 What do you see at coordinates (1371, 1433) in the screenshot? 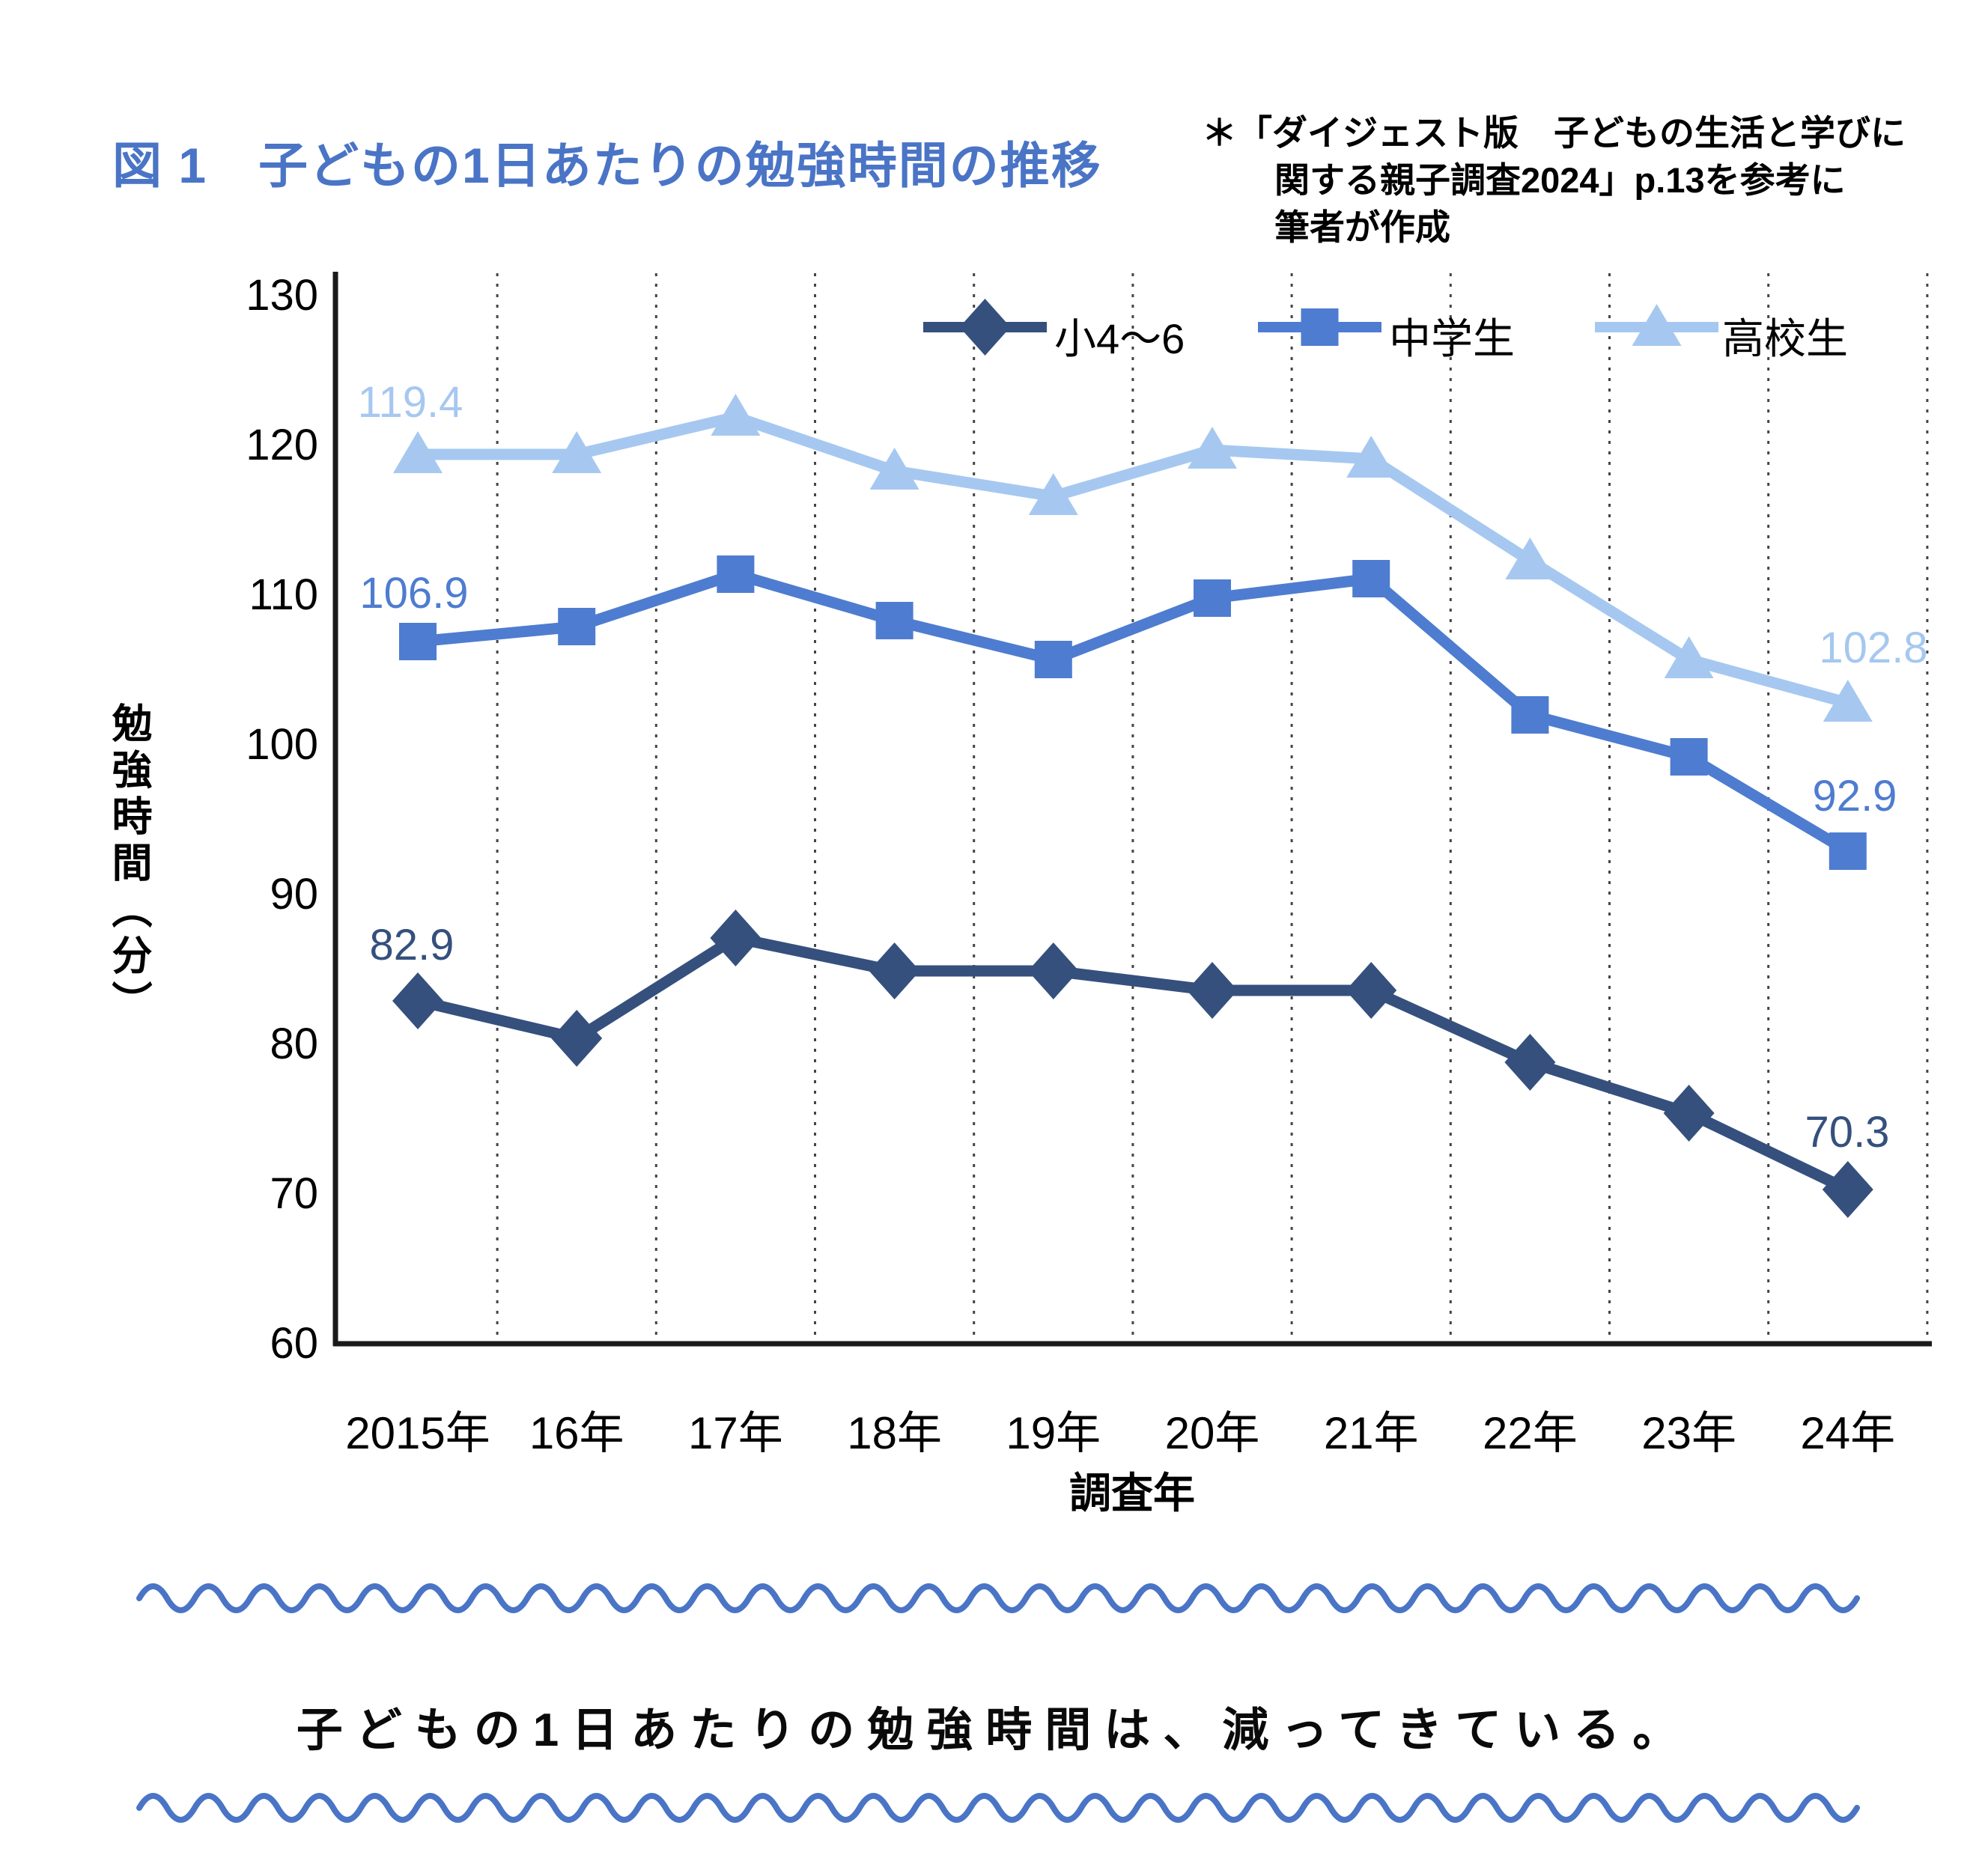
I see `x-tick-label-21年: 21年` at bounding box center [1371, 1433].